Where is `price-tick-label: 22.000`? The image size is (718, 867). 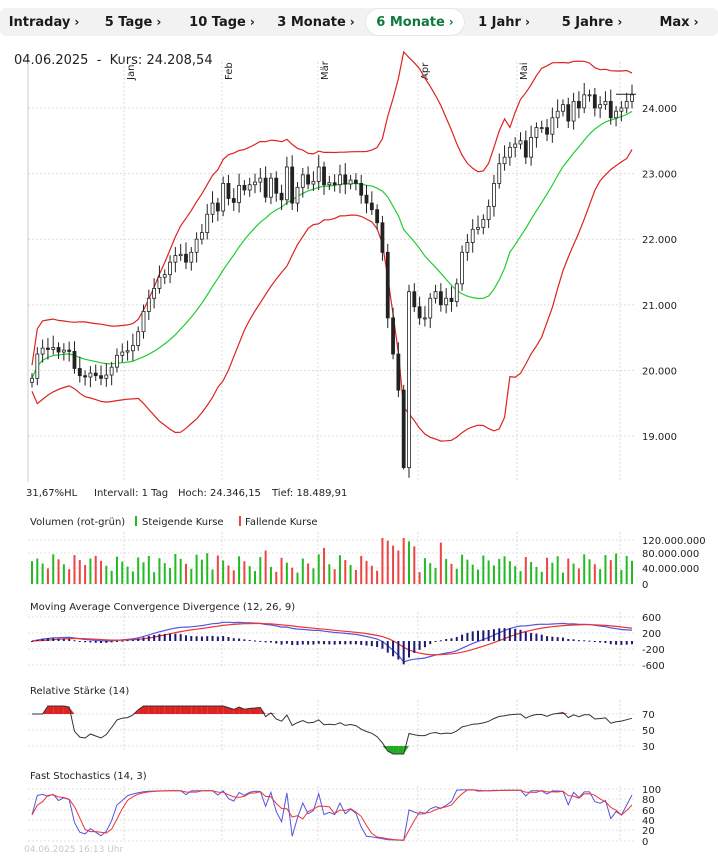
price-tick-label: 22.000 is located at coordinates (659, 240).